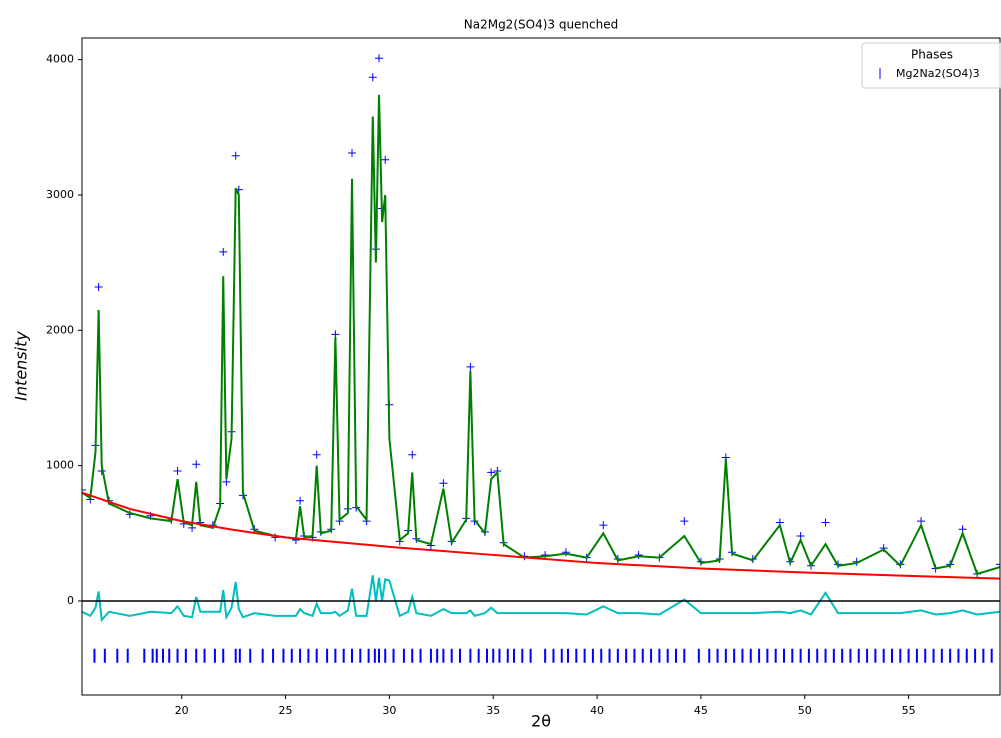 The height and width of the screenshot is (738, 1001). I want to click on x-tick-label: 50, so click(805, 710).